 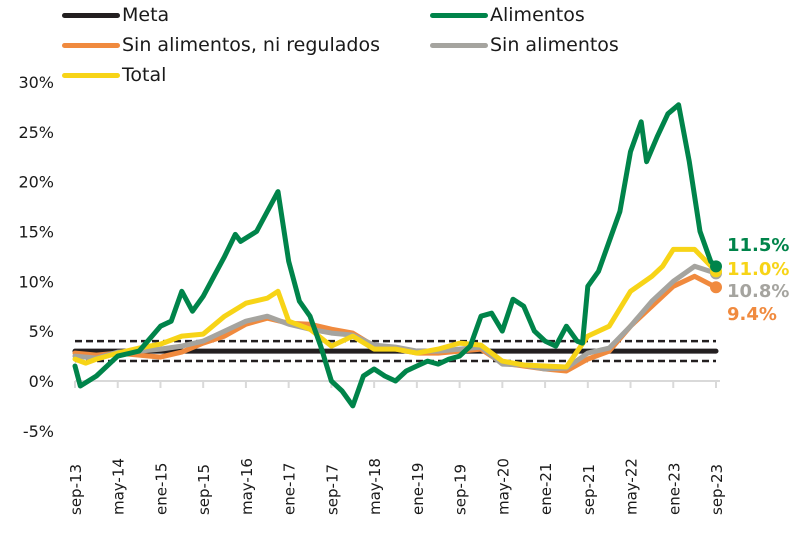 I want to click on x-tick-label: ene-17, so click(x=290, y=489).